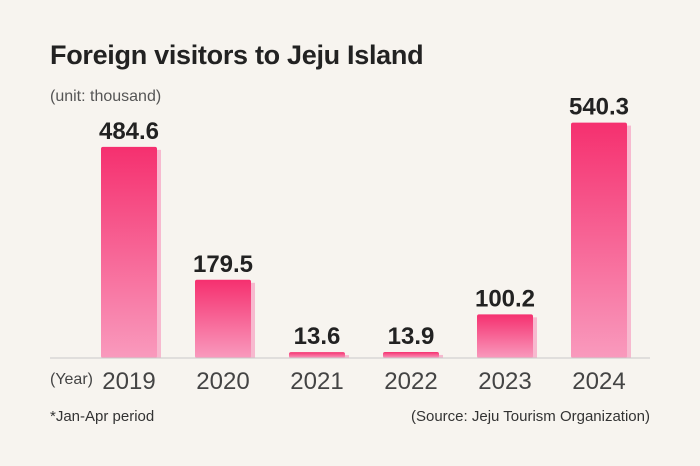 The image size is (700, 466). What do you see at coordinates (316, 381) in the screenshot?
I see `x-tick-label-2021: 2021` at bounding box center [316, 381].